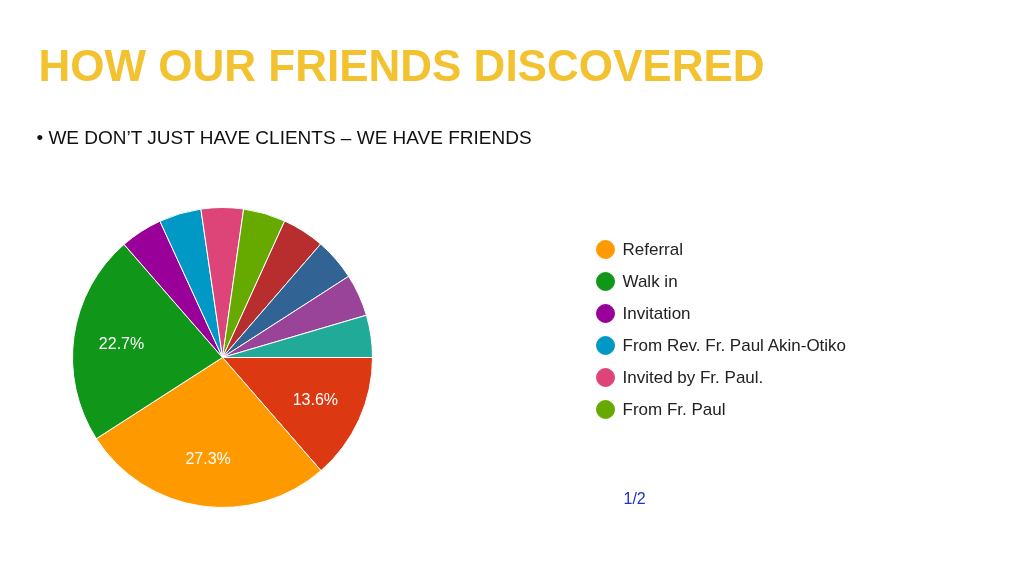 Image resolution: width=1024 pixels, height=576 pixels. I want to click on legend-label: Walk in, so click(650, 281).